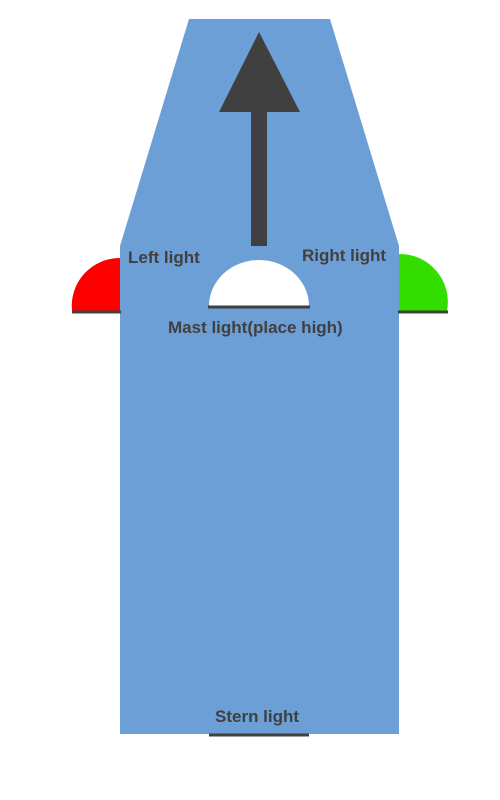  What do you see at coordinates (259, 283) in the screenshot?
I see `mast-light` at bounding box center [259, 283].